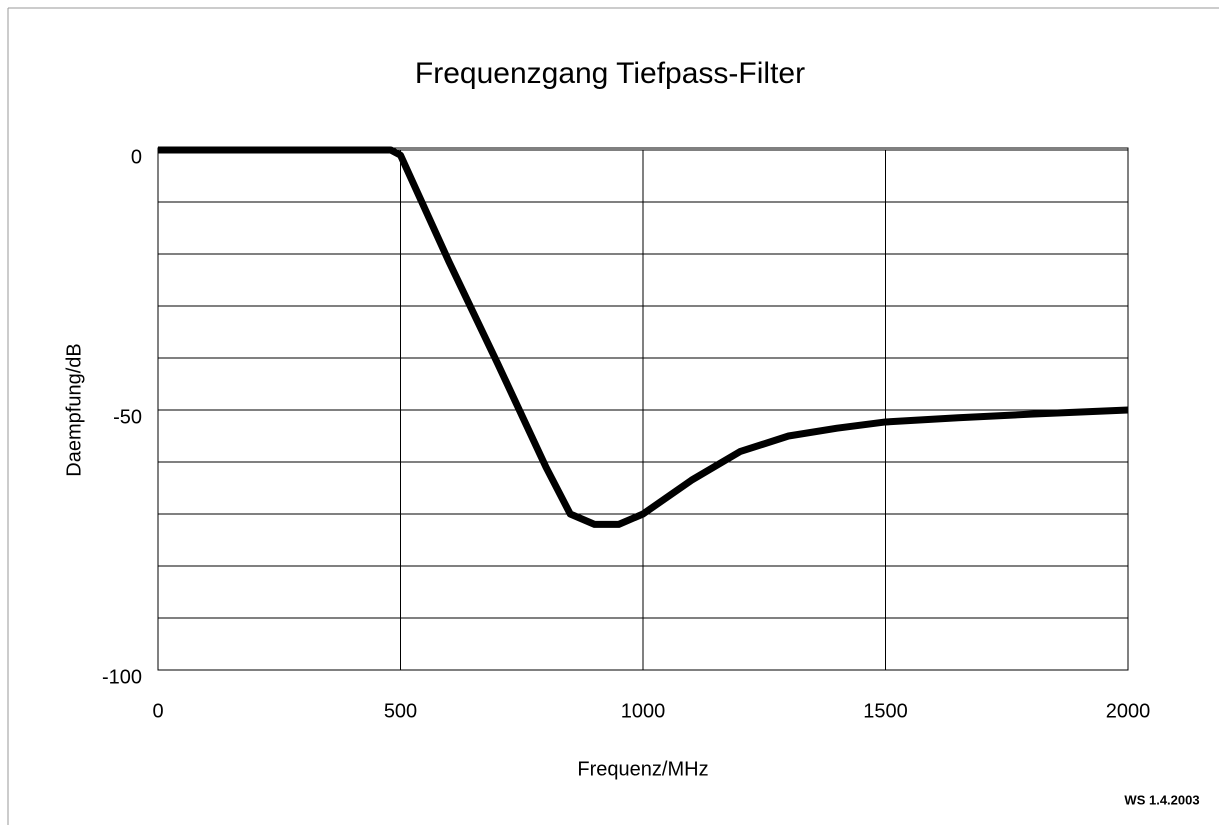  Describe the element at coordinates (136, 157) in the screenshot. I see `y-tick-label: 0` at that location.